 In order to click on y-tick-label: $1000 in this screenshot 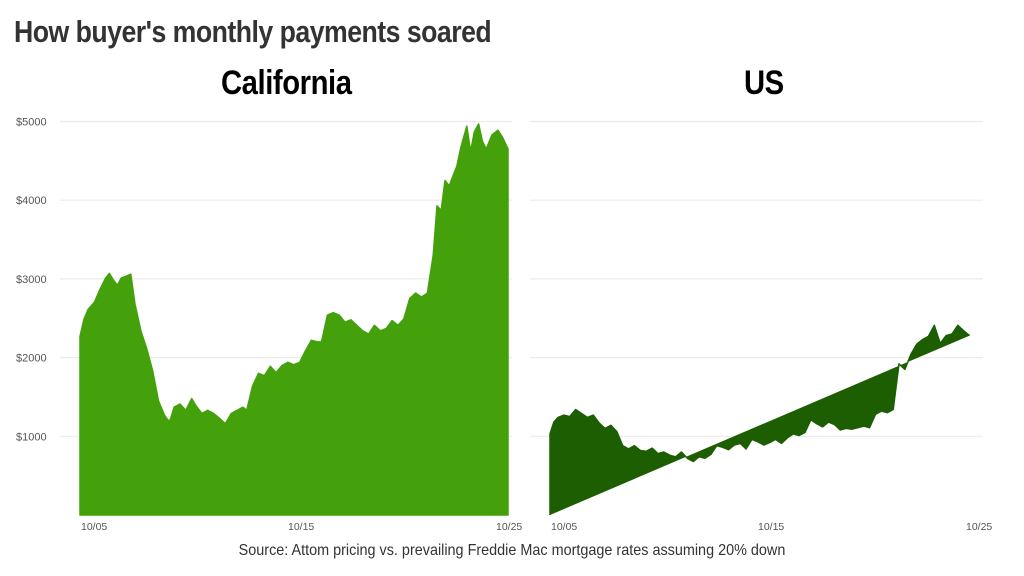, I will do `click(31, 437)`.